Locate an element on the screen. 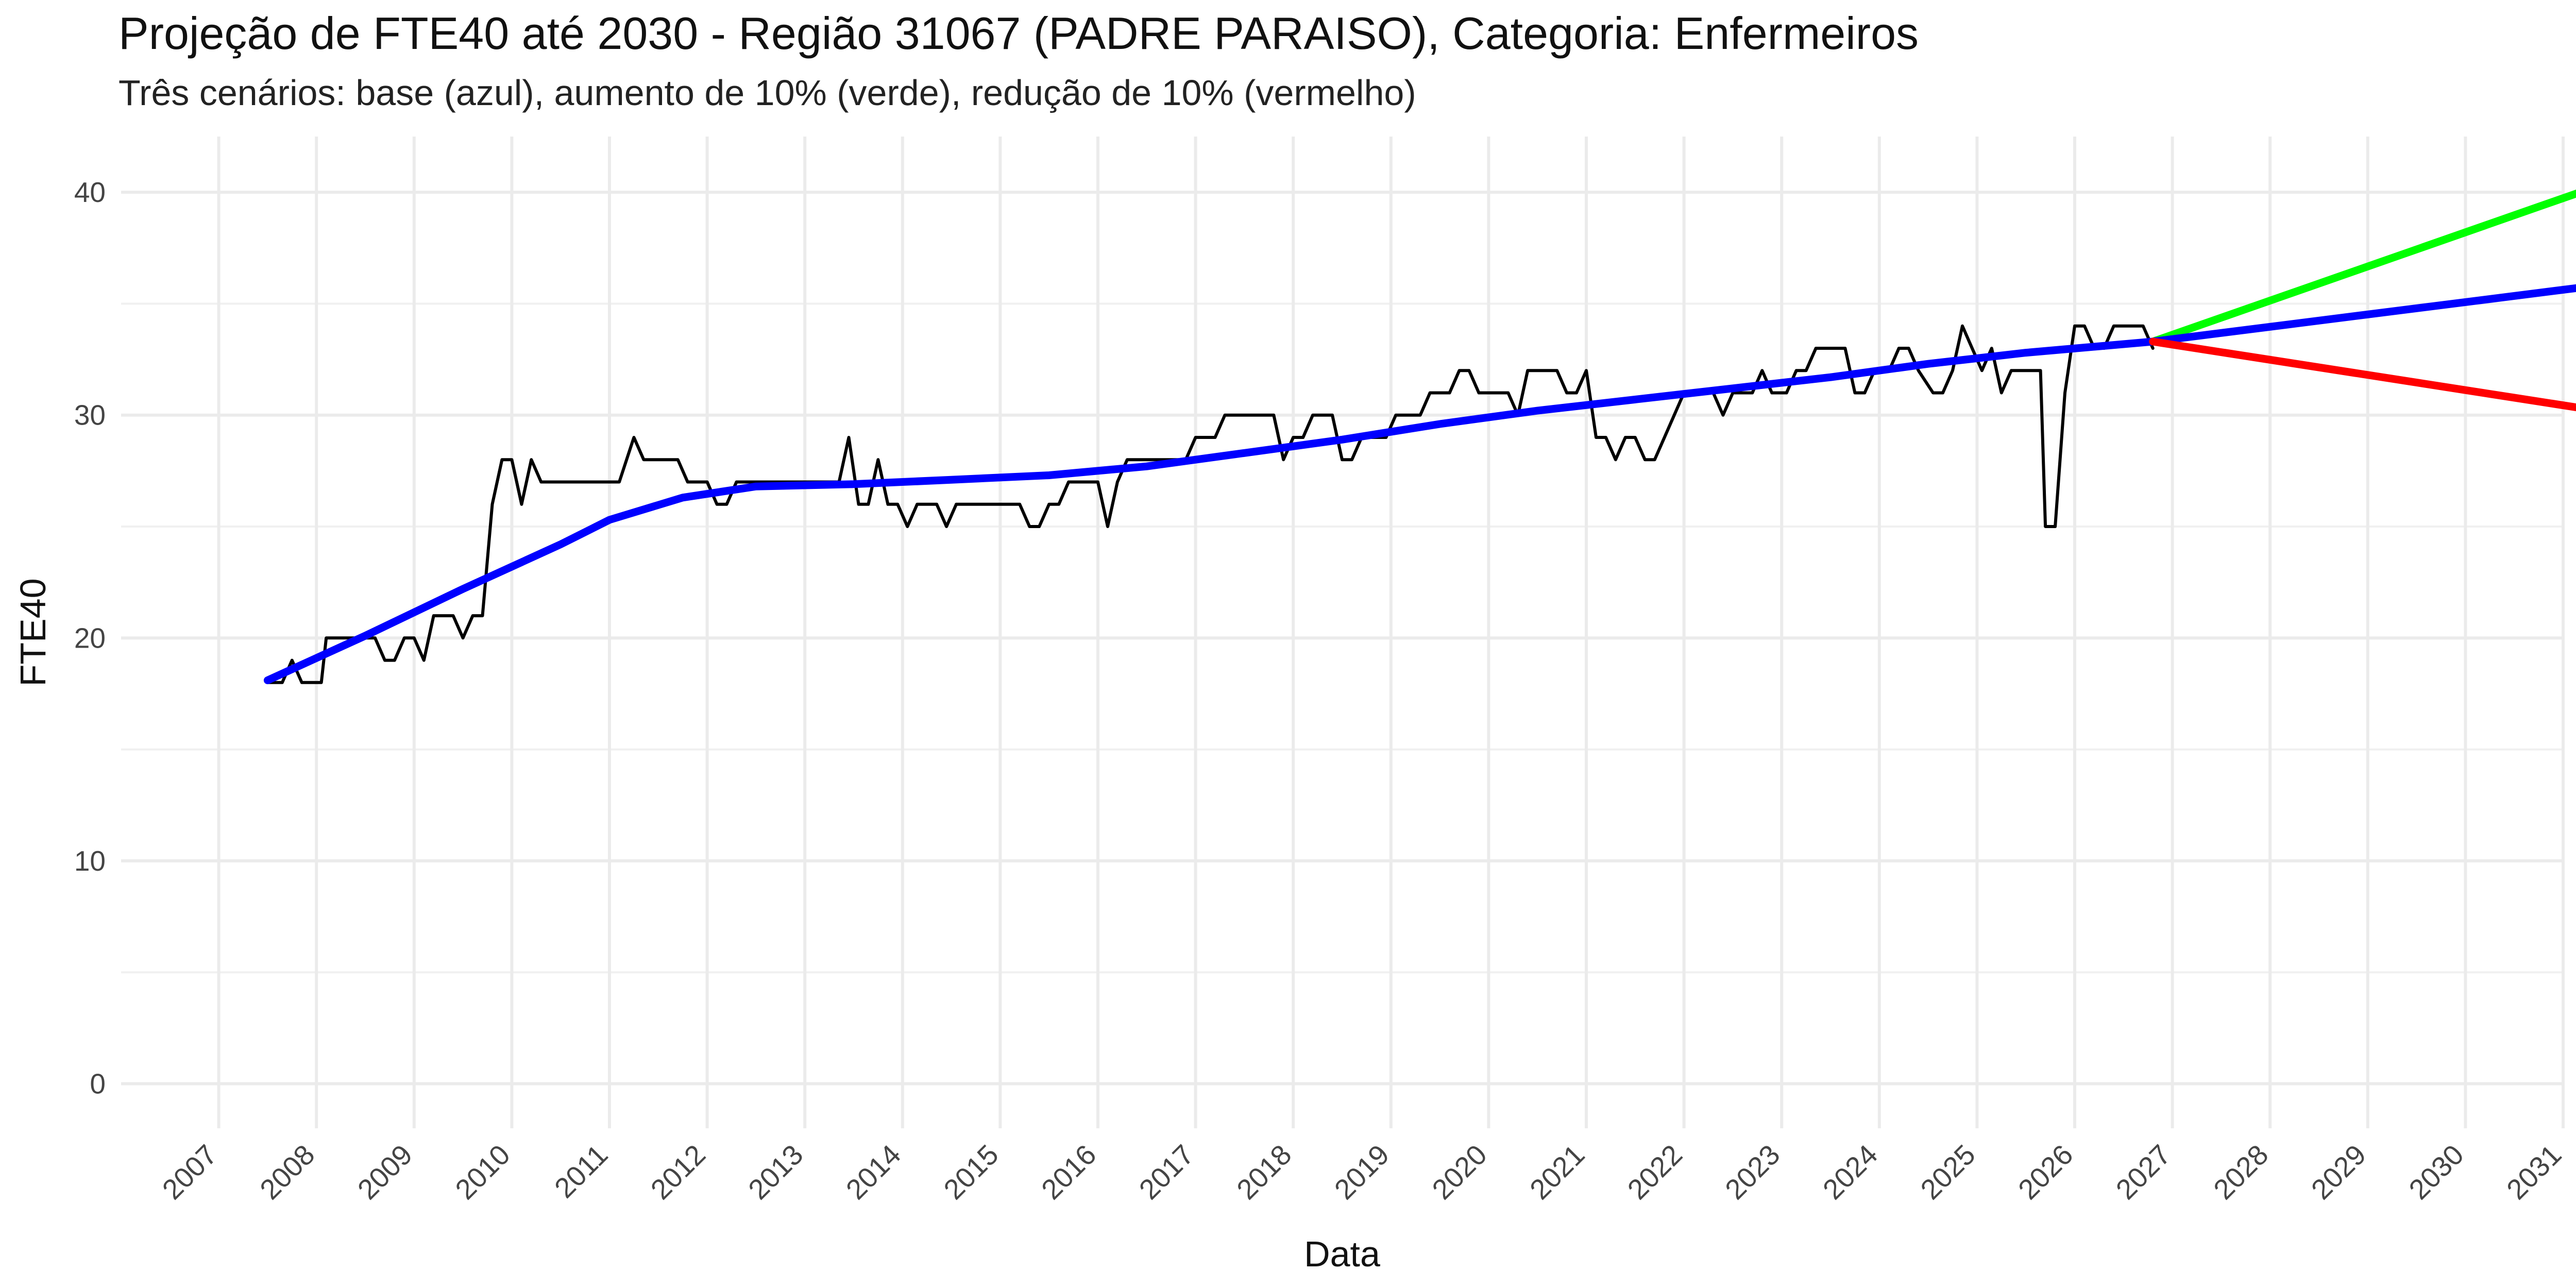  y-axis-title: FTE40 is located at coordinates (33, 632).